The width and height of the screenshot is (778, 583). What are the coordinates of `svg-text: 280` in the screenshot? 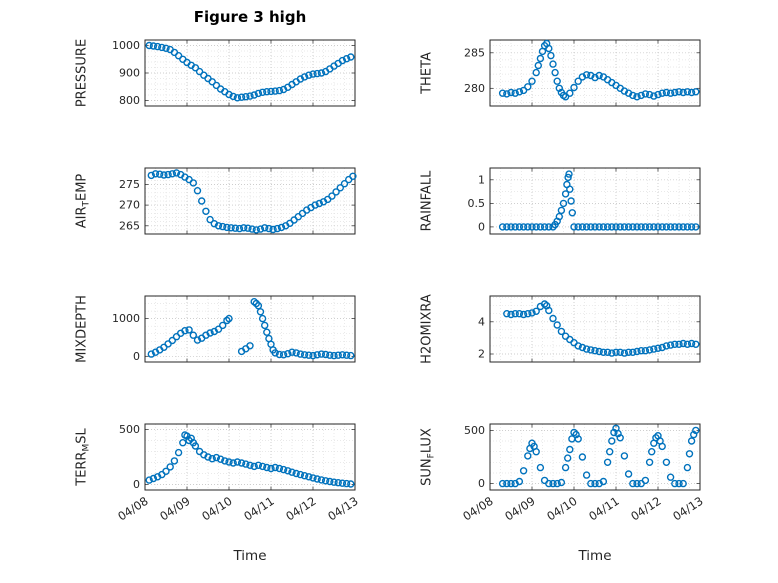 It's located at (474, 88).